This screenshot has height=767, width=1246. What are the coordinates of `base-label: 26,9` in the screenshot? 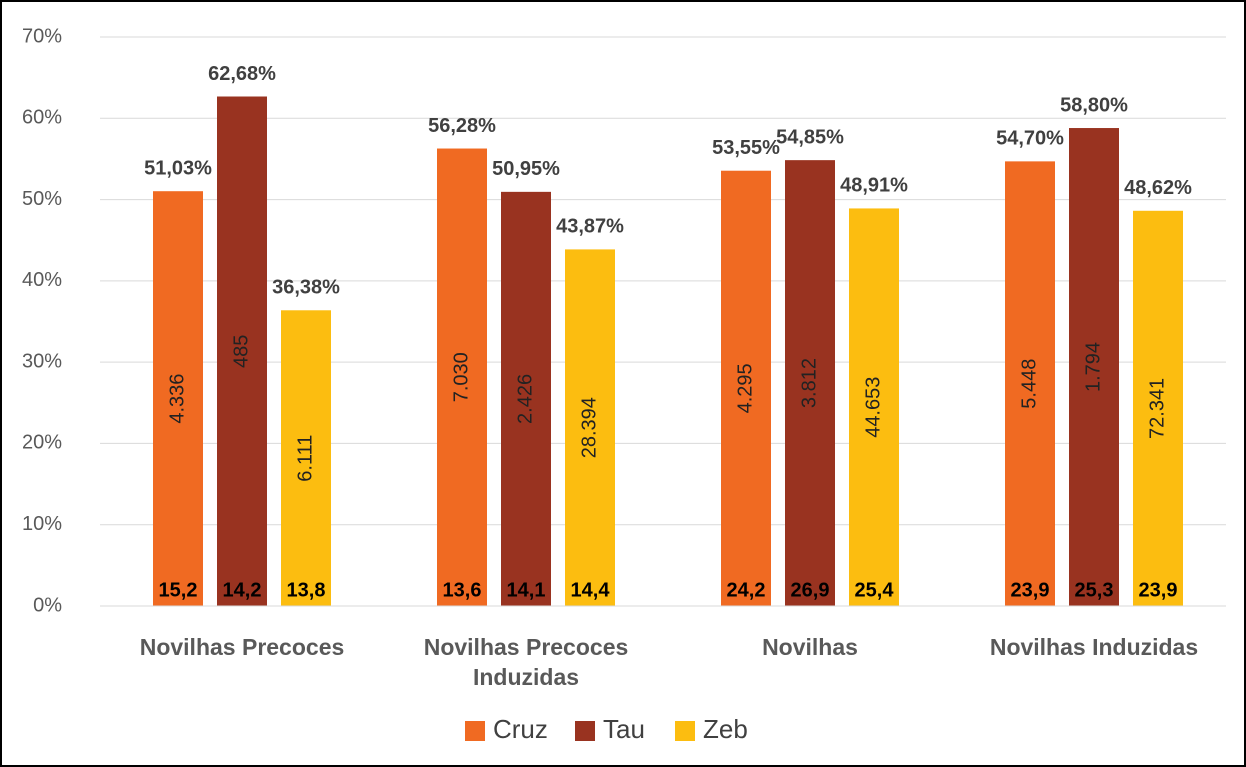 It's located at (810, 590).